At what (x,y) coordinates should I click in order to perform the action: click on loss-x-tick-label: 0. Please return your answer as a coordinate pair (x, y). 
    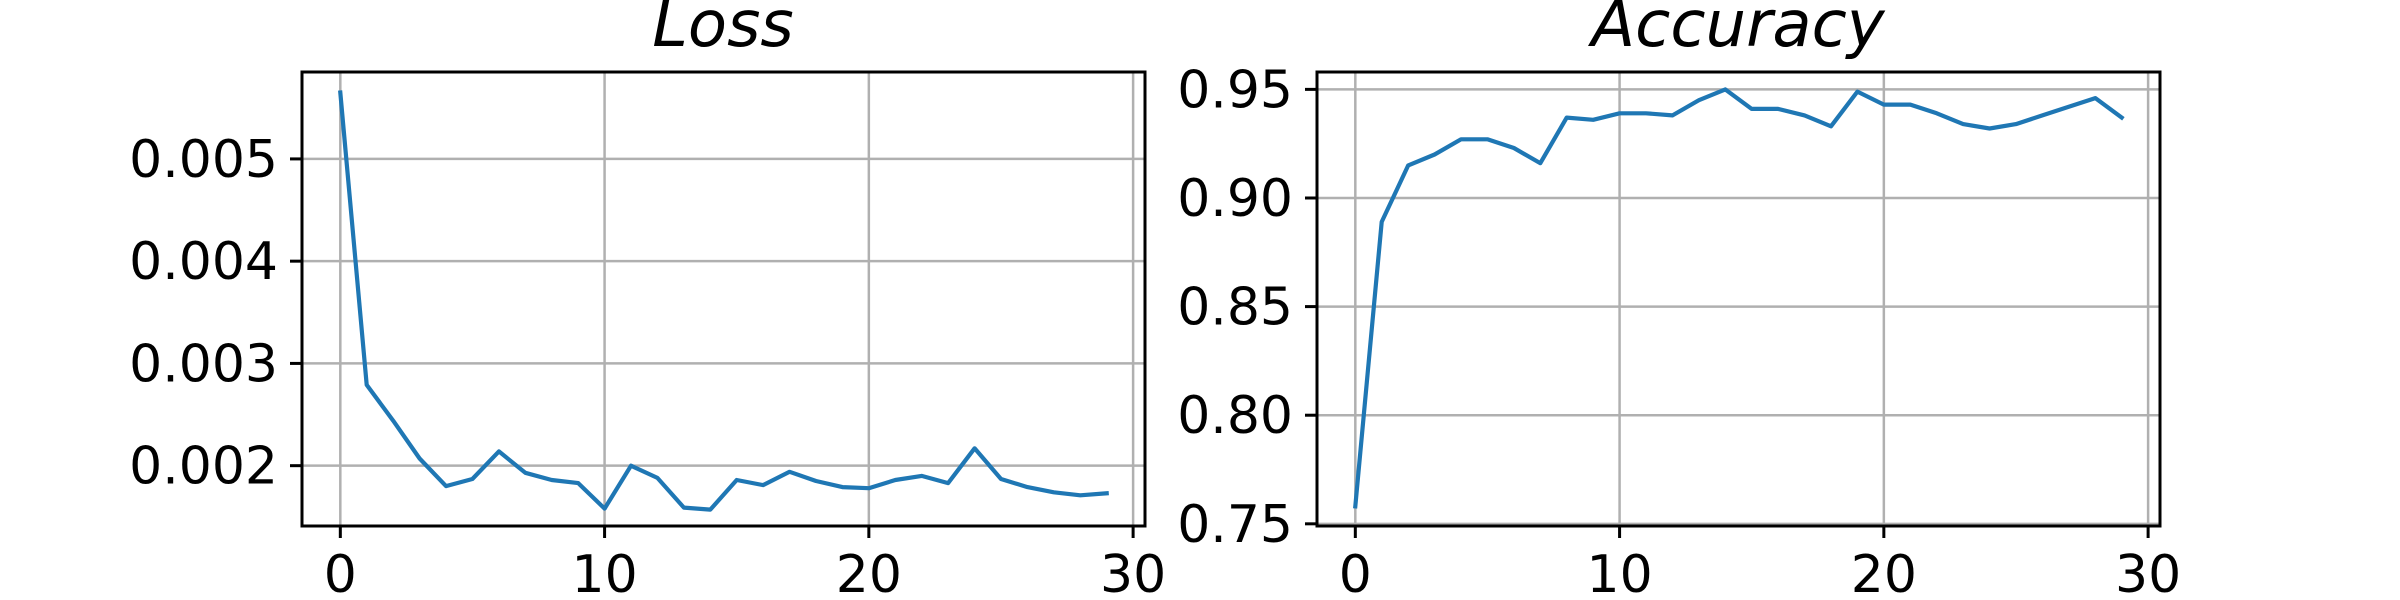
    Looking at the image, I should click on (340, 572).